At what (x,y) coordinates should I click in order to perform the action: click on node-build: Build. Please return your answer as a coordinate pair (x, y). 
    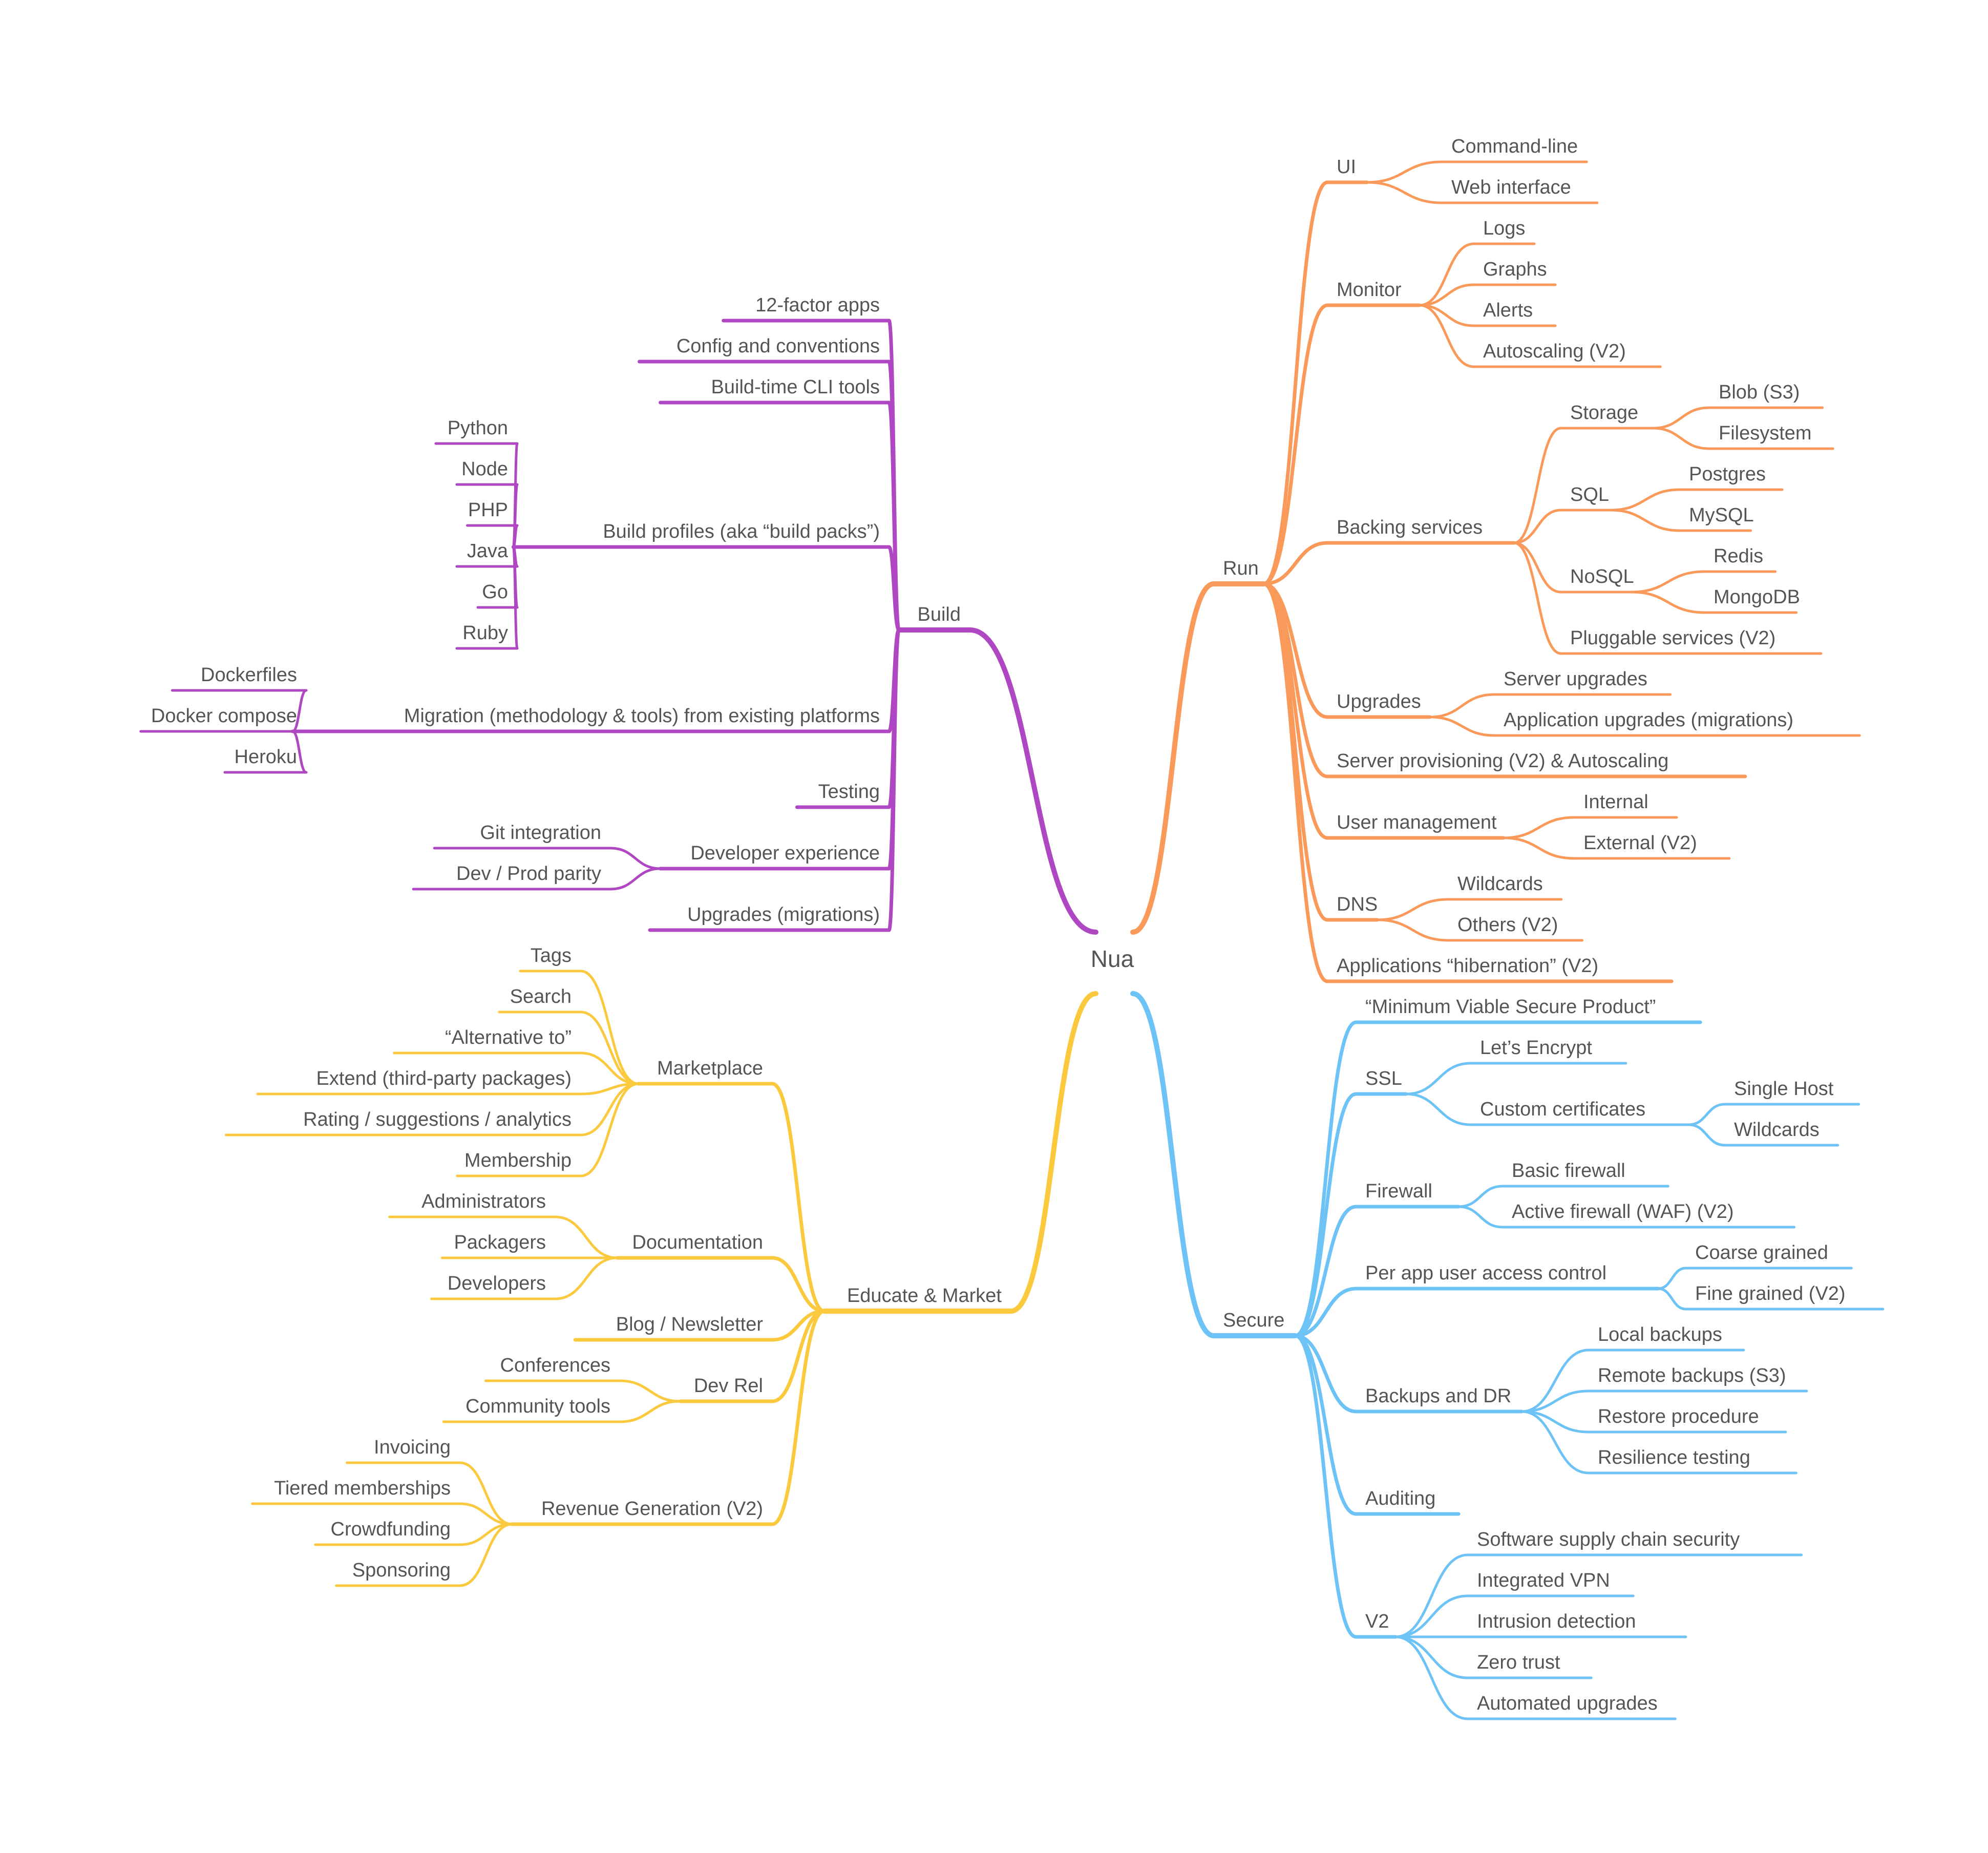
    Looking at the image, I should click on (939, 614).